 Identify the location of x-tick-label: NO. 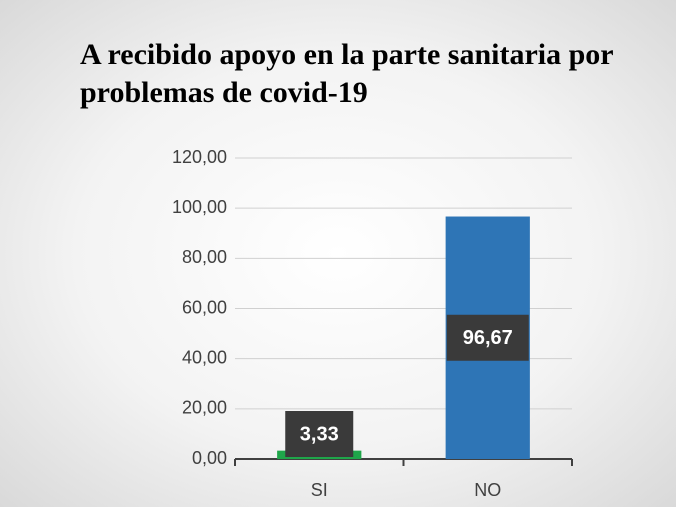
(487, 490).